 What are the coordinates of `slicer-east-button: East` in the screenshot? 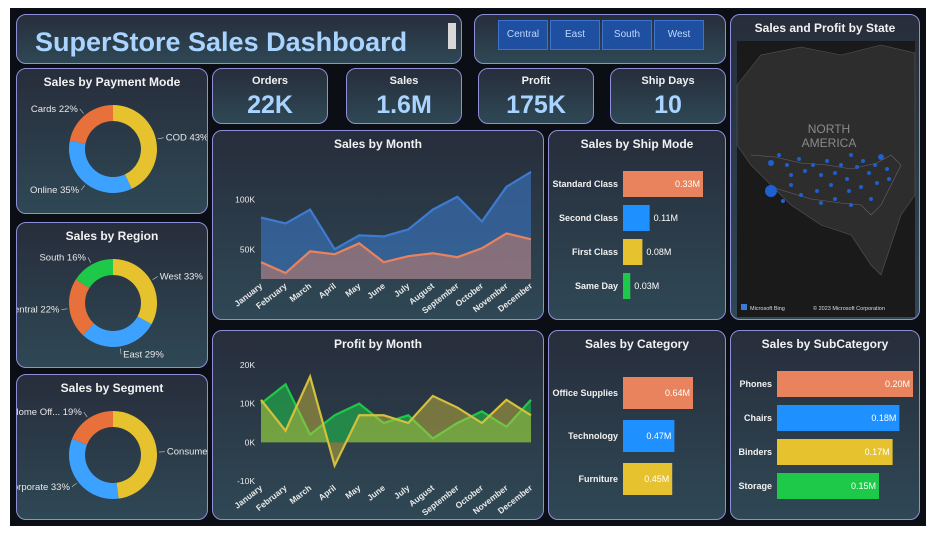 It's located at (575, 35).